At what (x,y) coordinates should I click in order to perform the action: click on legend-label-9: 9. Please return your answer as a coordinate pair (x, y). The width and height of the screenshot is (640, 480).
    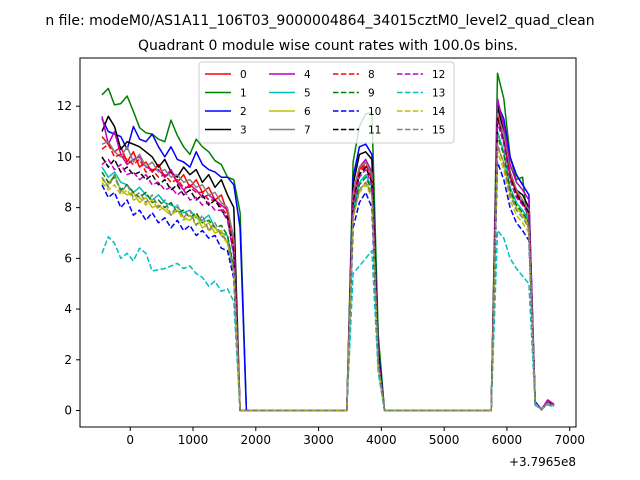
    Looking at the image, I should click on (371, 94).